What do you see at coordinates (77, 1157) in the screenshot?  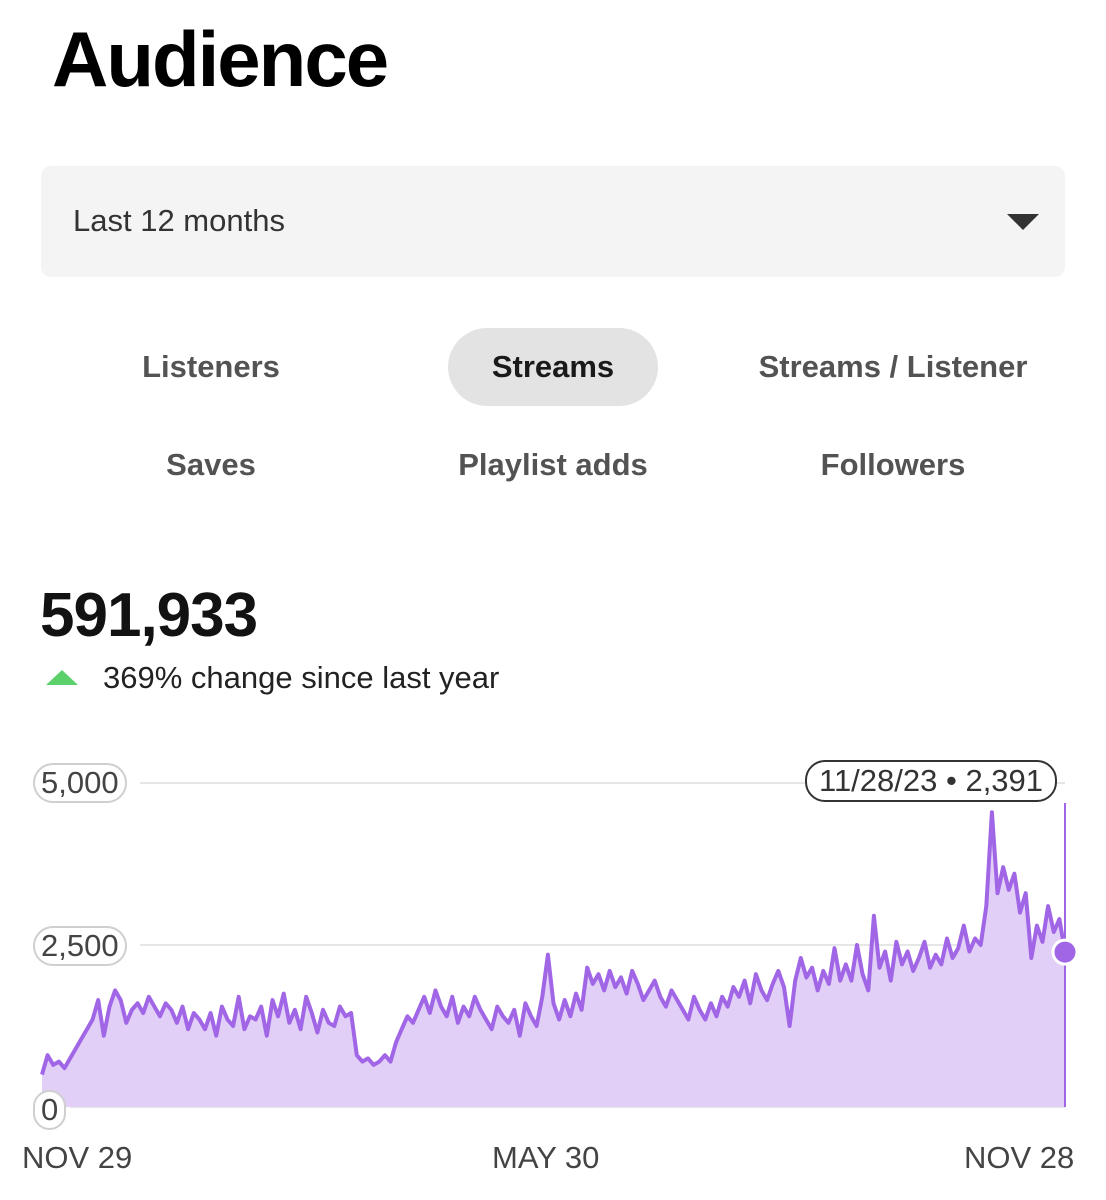 I see `x-tick-label-start: NOV 29` at bounding box center [77, 1157].